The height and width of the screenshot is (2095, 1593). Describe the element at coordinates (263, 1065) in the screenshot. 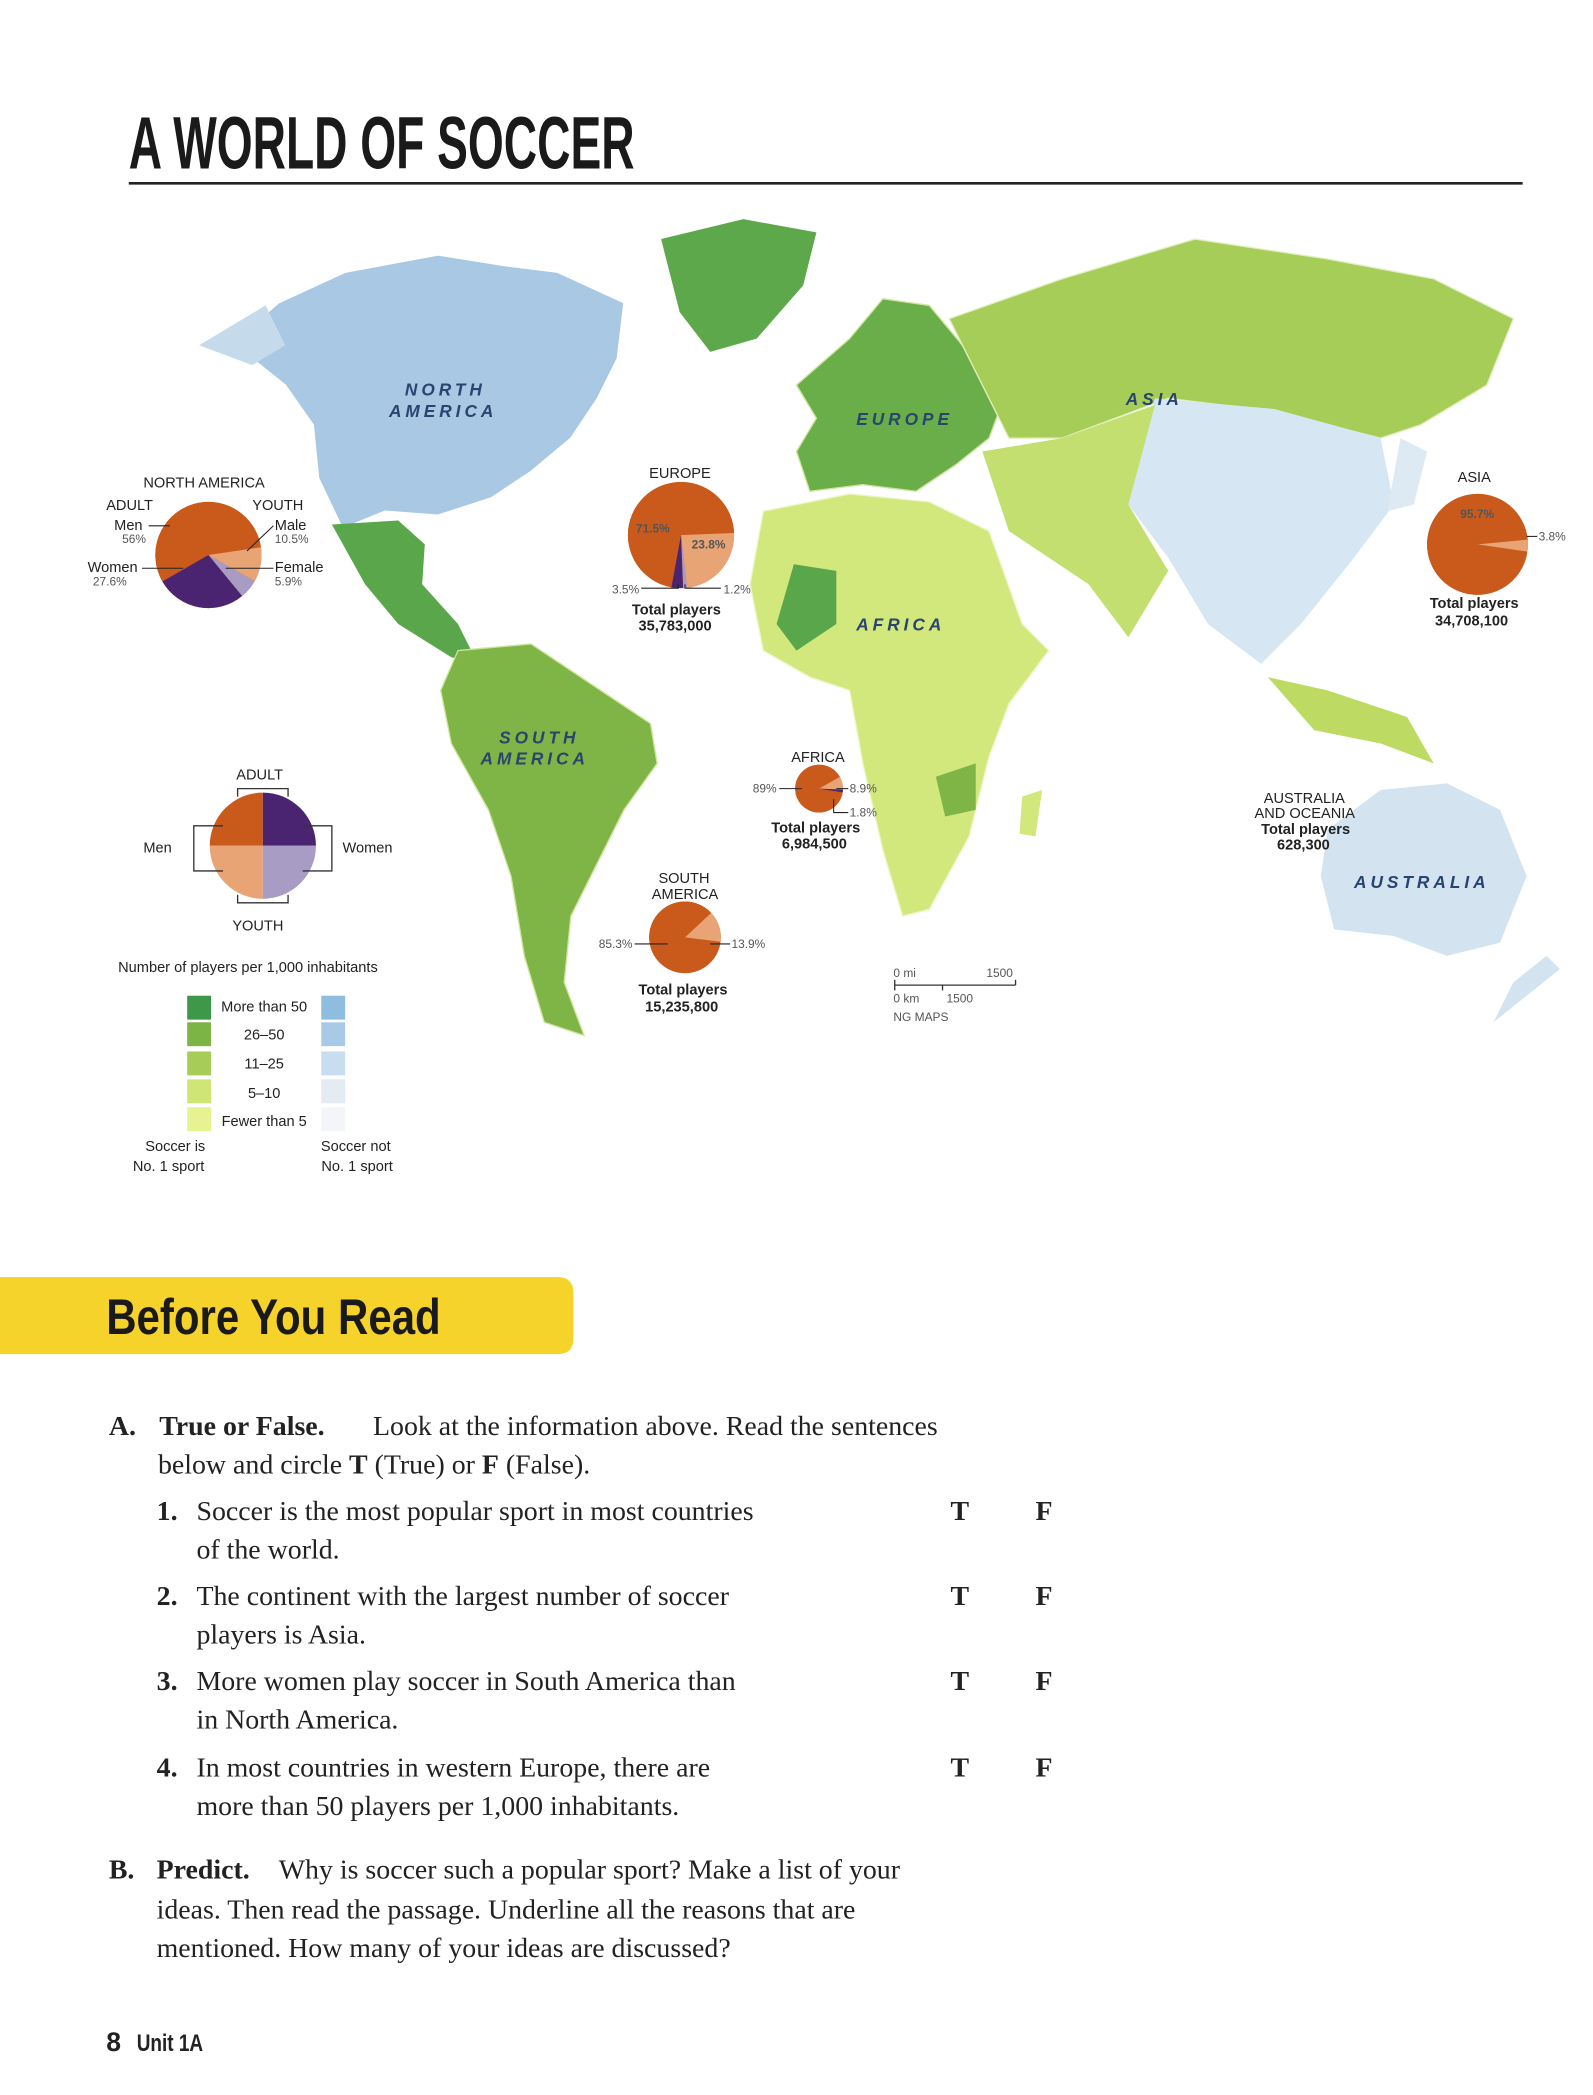

I see `legend-level: 11–25` at that location.